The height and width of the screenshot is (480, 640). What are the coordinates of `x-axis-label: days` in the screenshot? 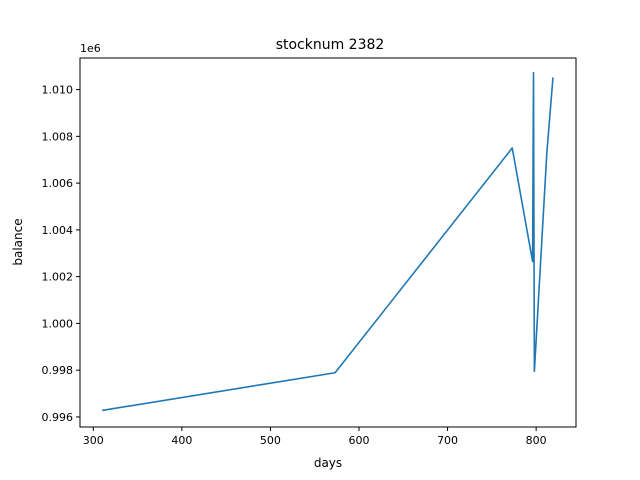 It's located at (328, 463).